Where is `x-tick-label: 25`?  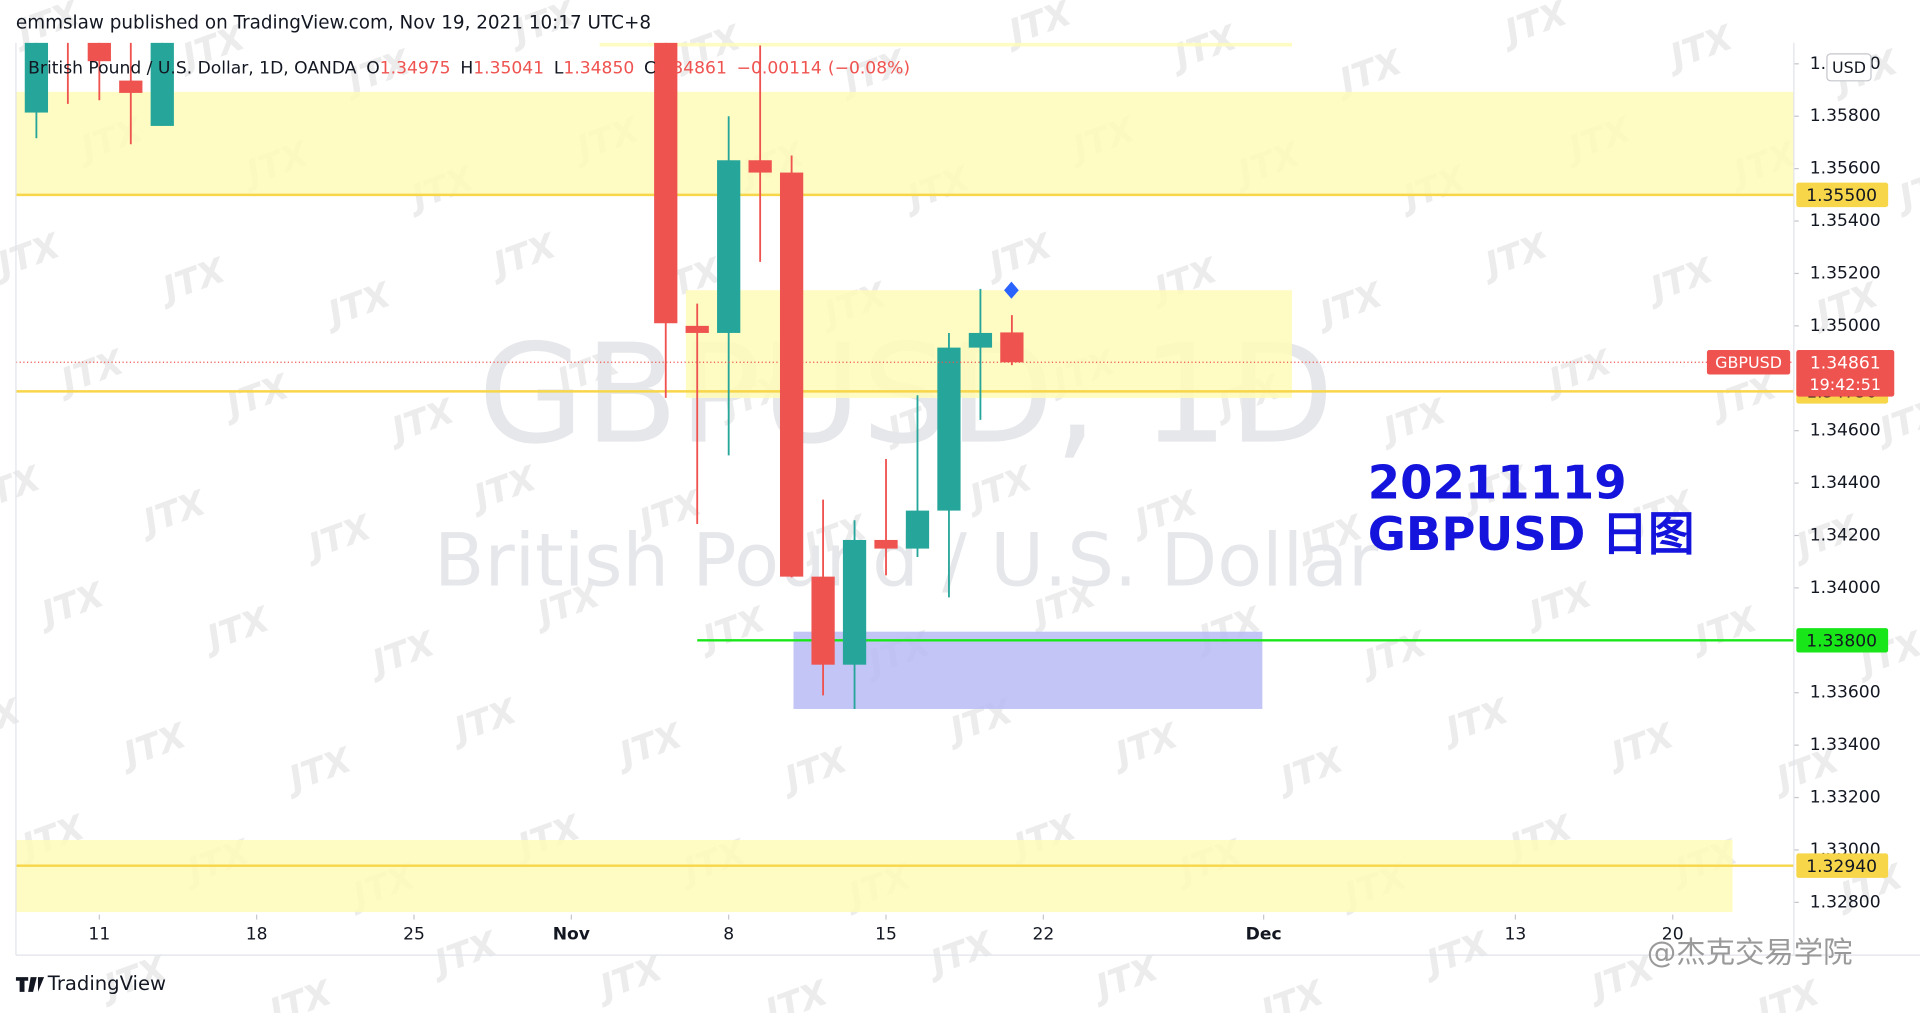
x-tick-label: 25 is located at coordinates (414, 934).